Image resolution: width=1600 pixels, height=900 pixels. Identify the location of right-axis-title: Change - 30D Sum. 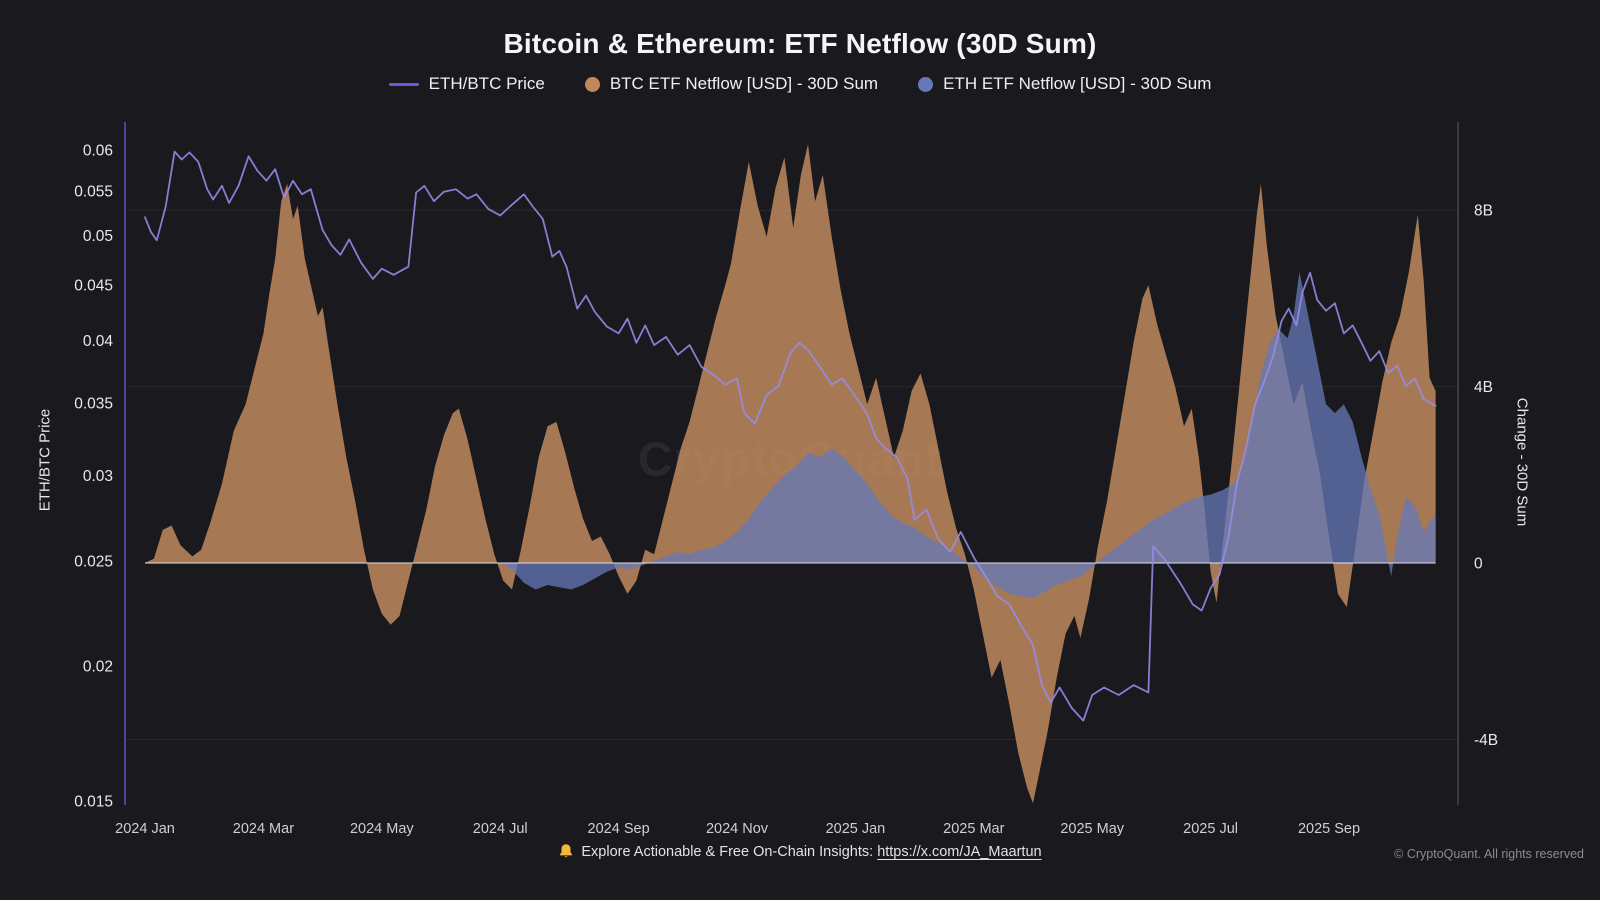
(1522, 462).